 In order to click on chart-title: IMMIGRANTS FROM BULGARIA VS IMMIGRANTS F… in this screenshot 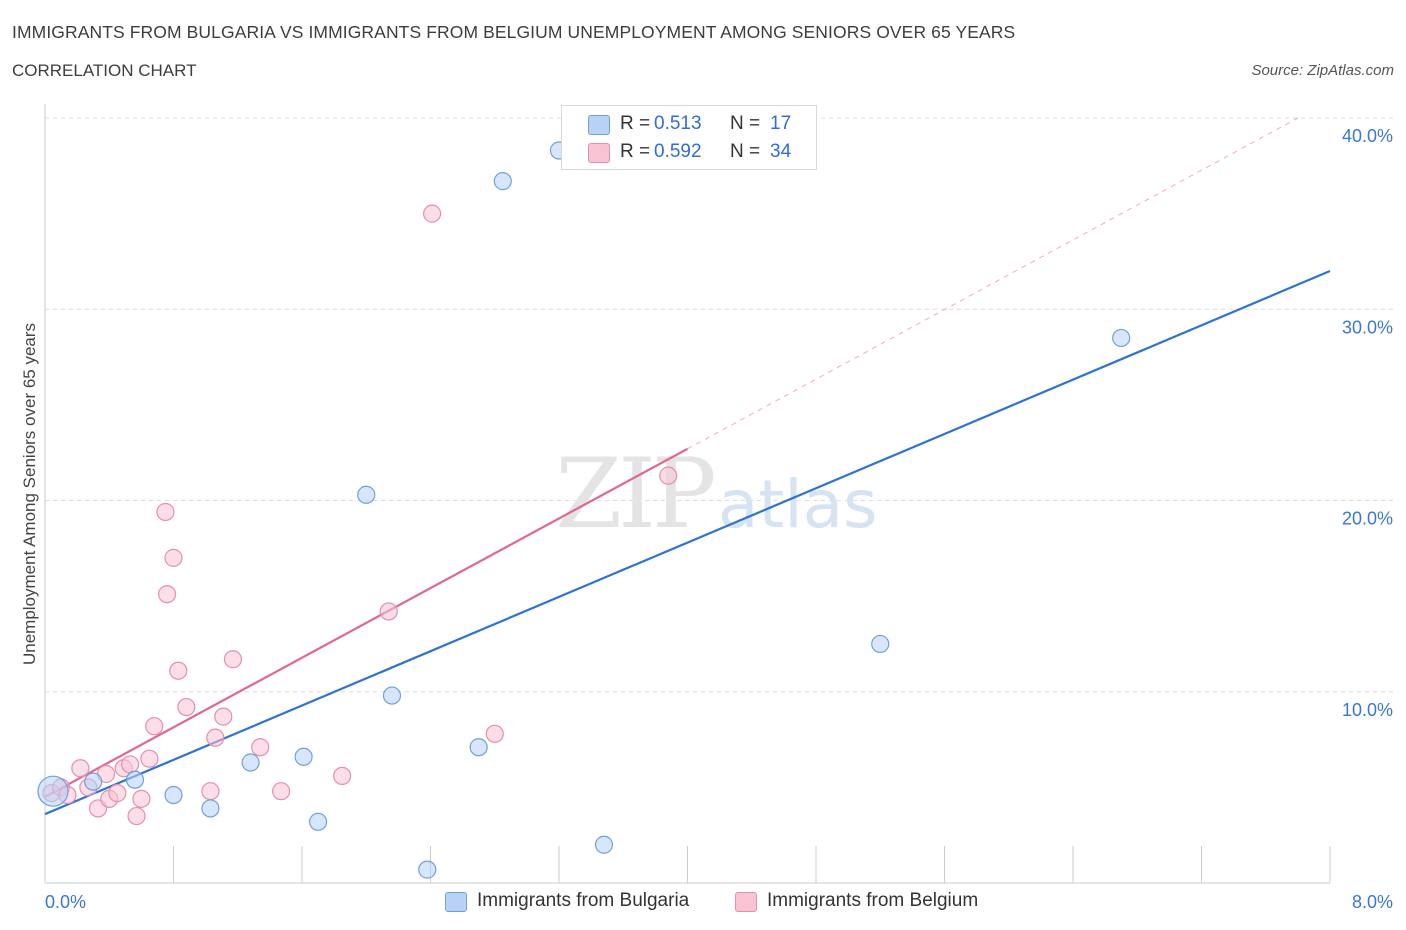, I will do `click(514, 32)`.